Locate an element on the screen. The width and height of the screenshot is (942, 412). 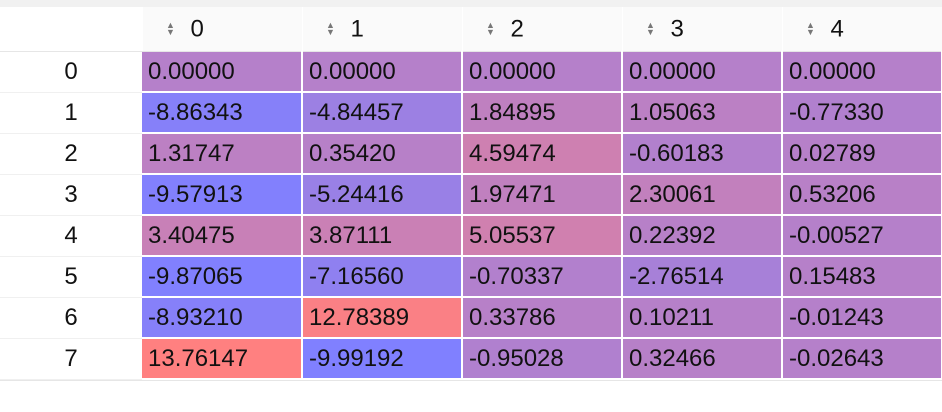
table-bottom-border is located at coordinates (471, 380).